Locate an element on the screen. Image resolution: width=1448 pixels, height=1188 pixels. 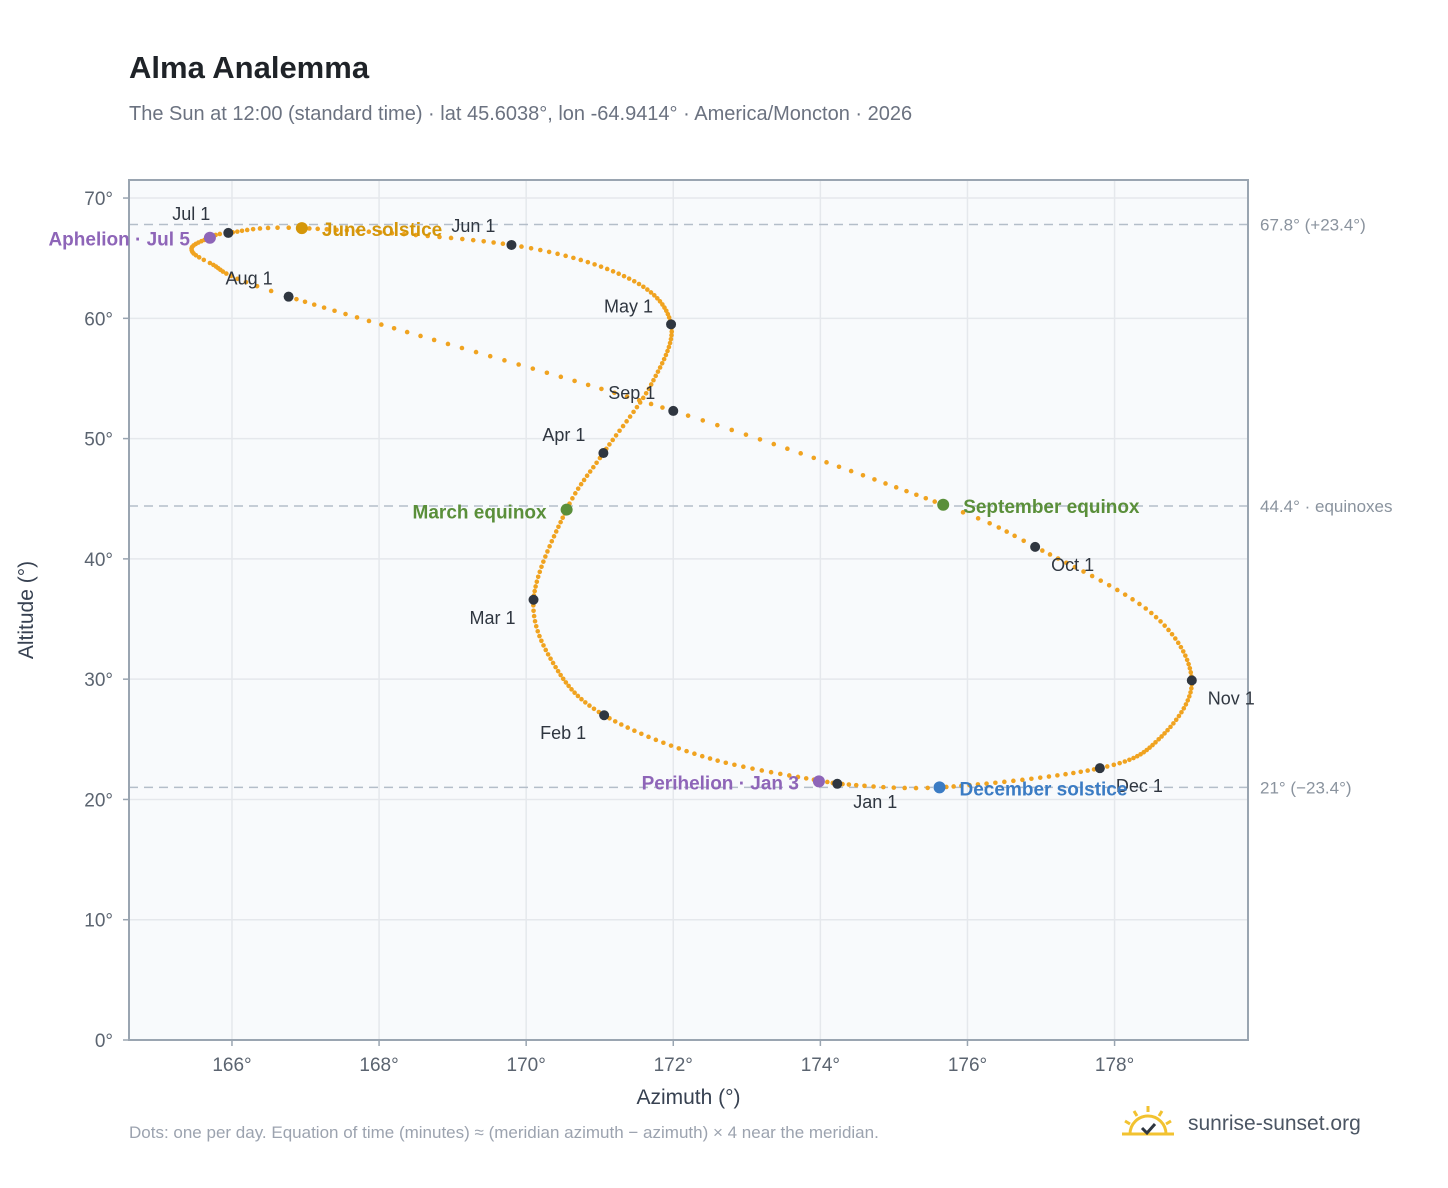
reference-line-label: 44.4° · equinoxes is located at coordinates (1326, 506).